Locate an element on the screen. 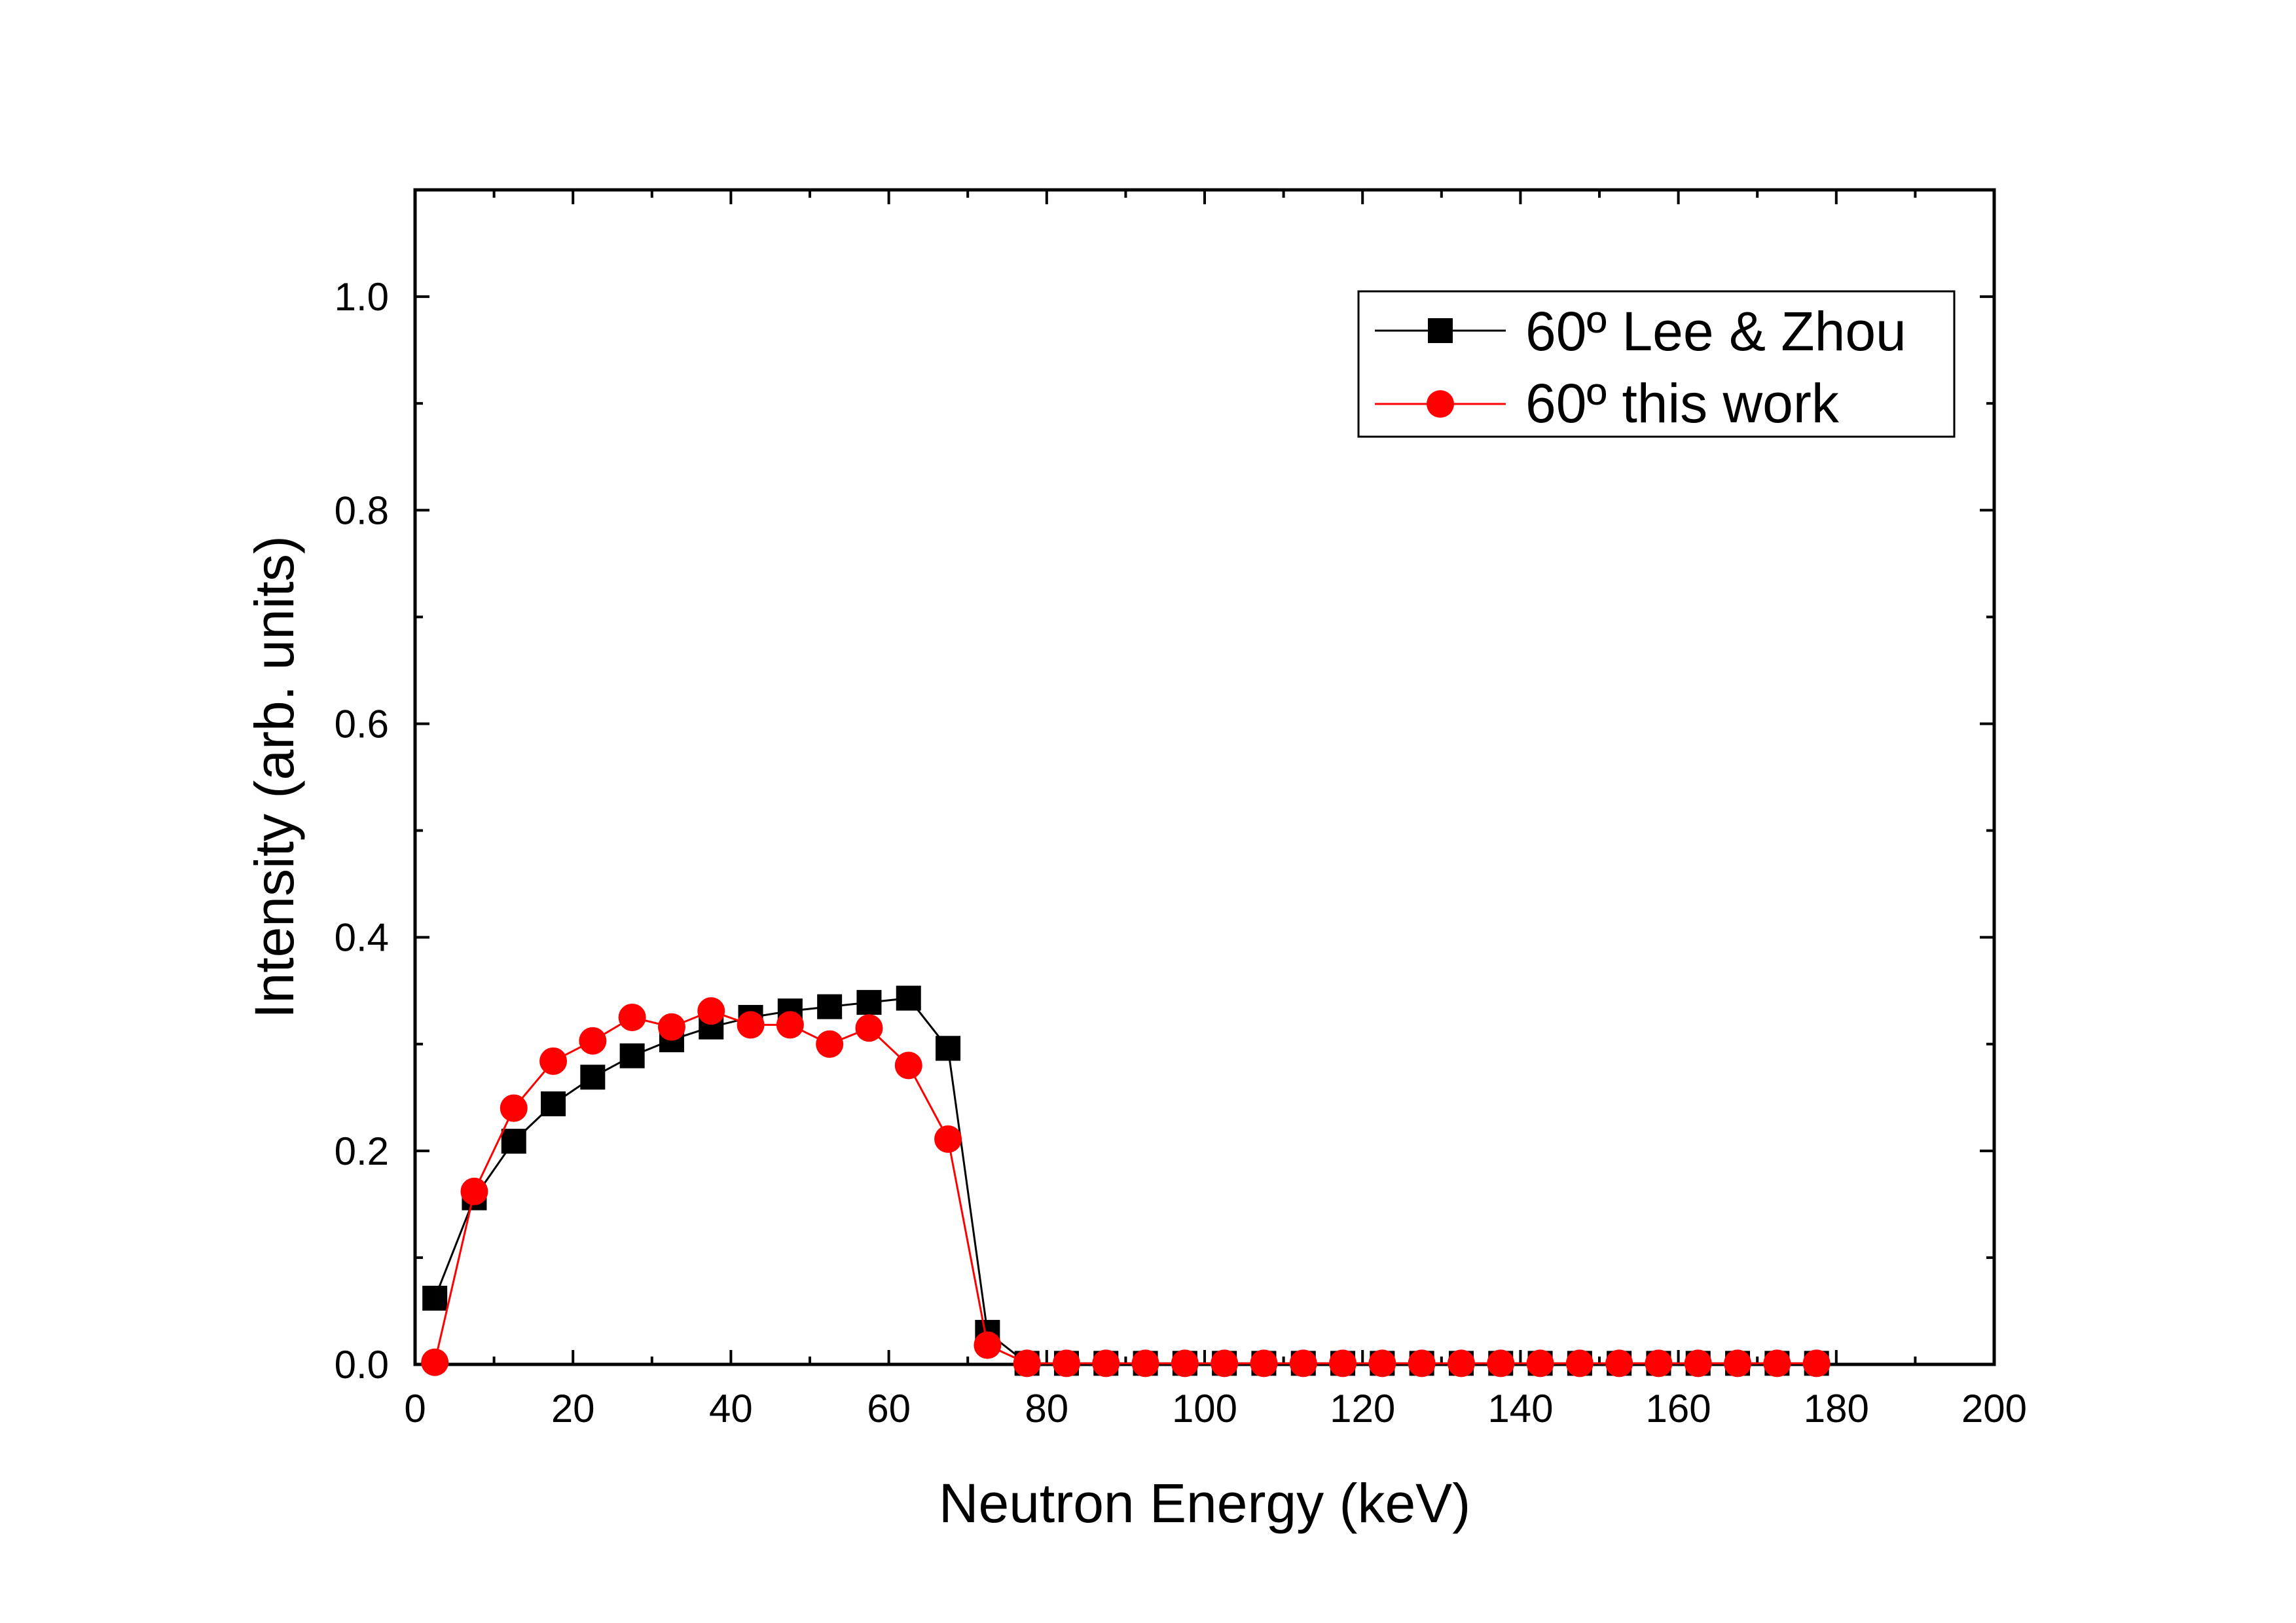 Image resolution: width=2296 pixels, height=1623 pixels. x-tick-label: 160 is located at coordinates (1678, 1409).